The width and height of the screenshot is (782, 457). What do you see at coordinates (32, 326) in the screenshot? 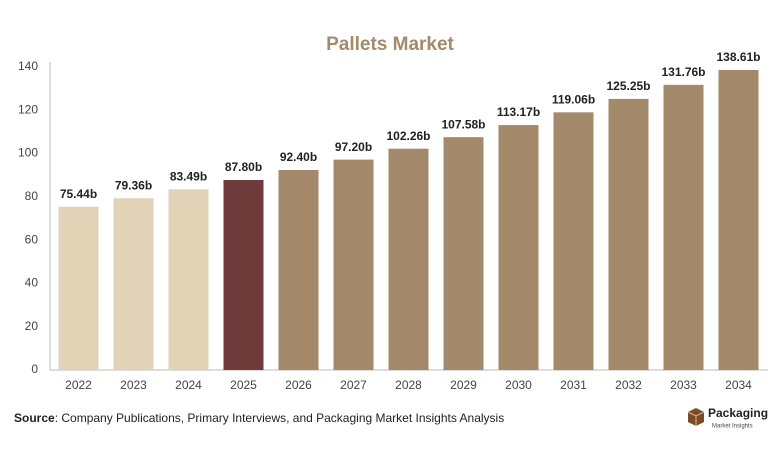
I see `y-tick-label: 20` at bounding box center [32, 326].